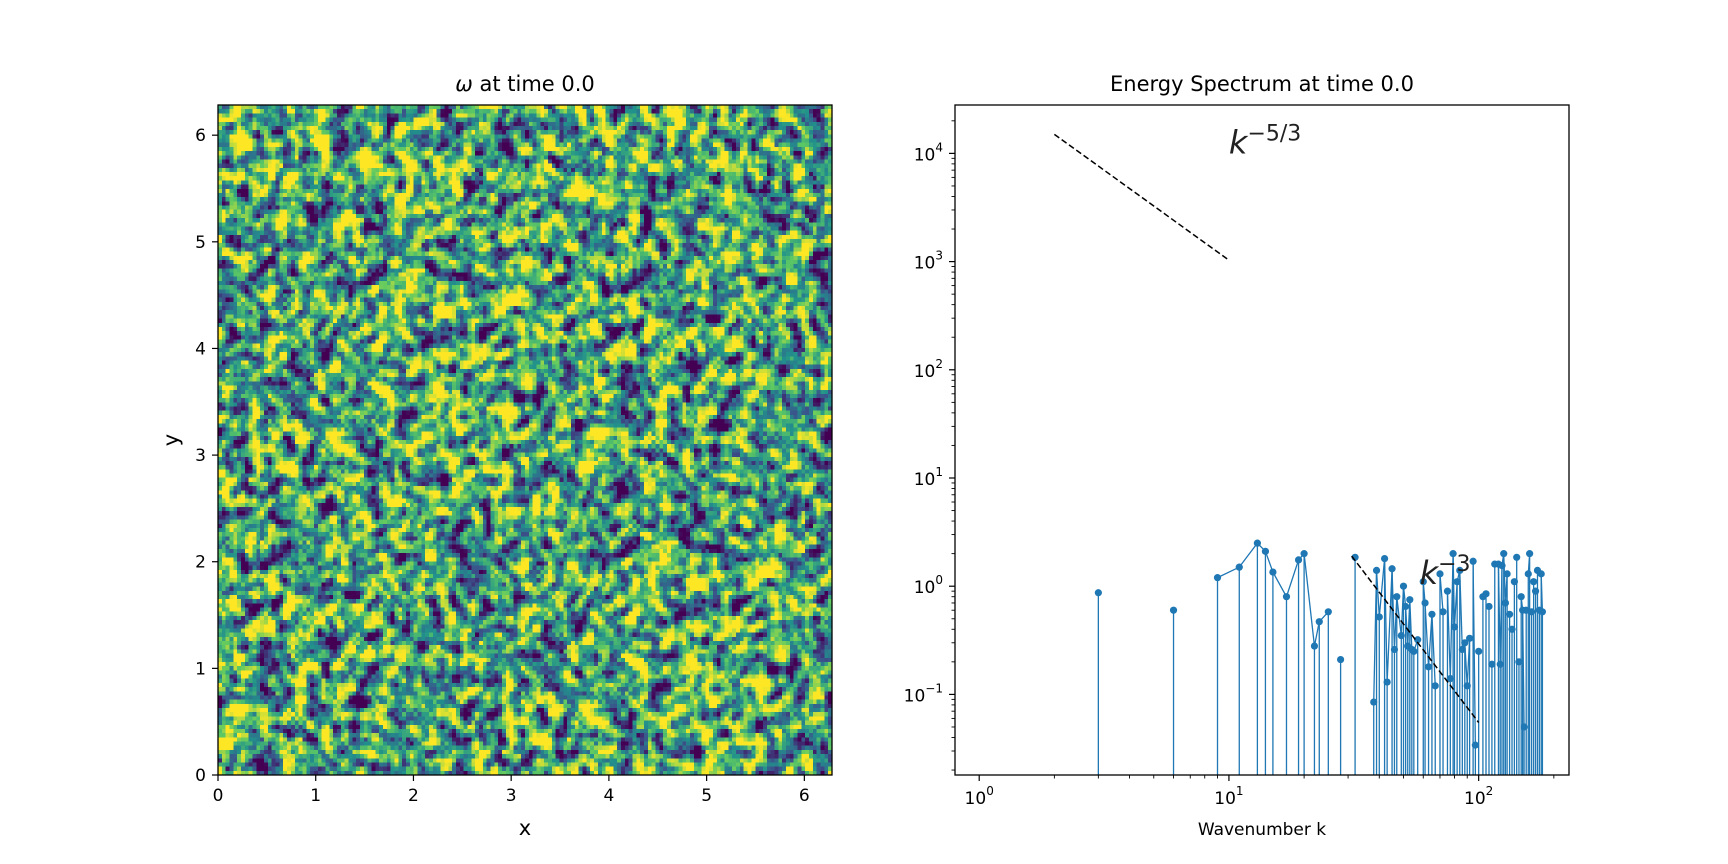 The width and height of the screenshot is (1728, 864). Describe the element at coordinates (315, 796) in the screenshot. I see `vorticity-x-tick-label: 1` at that location.